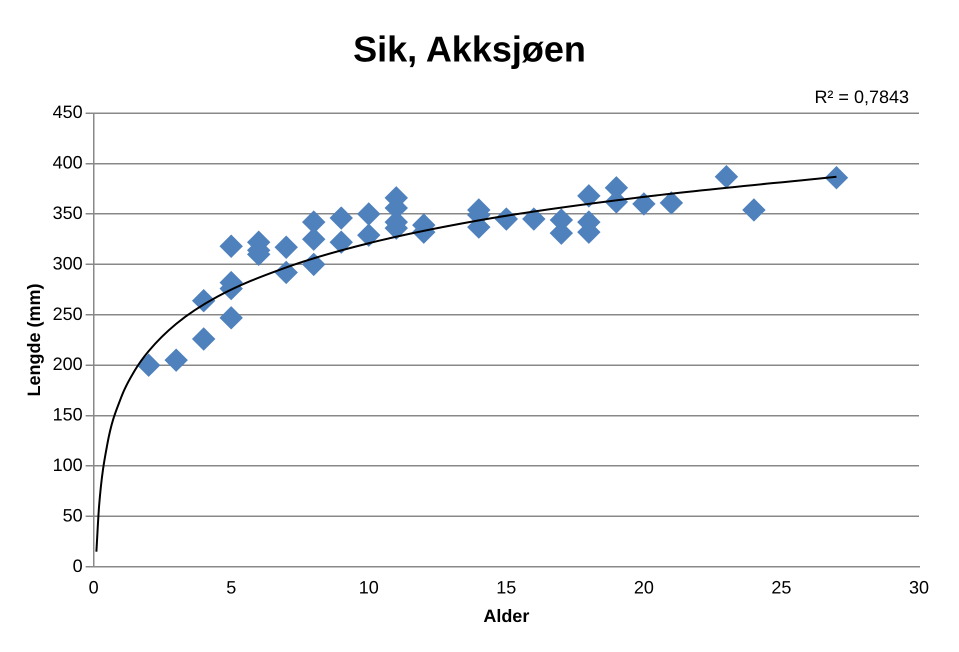 Image resolution: width=959 pixels, height=652 pixels. Describe the element at coordinates (231, 588) in the screenshot. I see `x-tick-label: 5` at that location.